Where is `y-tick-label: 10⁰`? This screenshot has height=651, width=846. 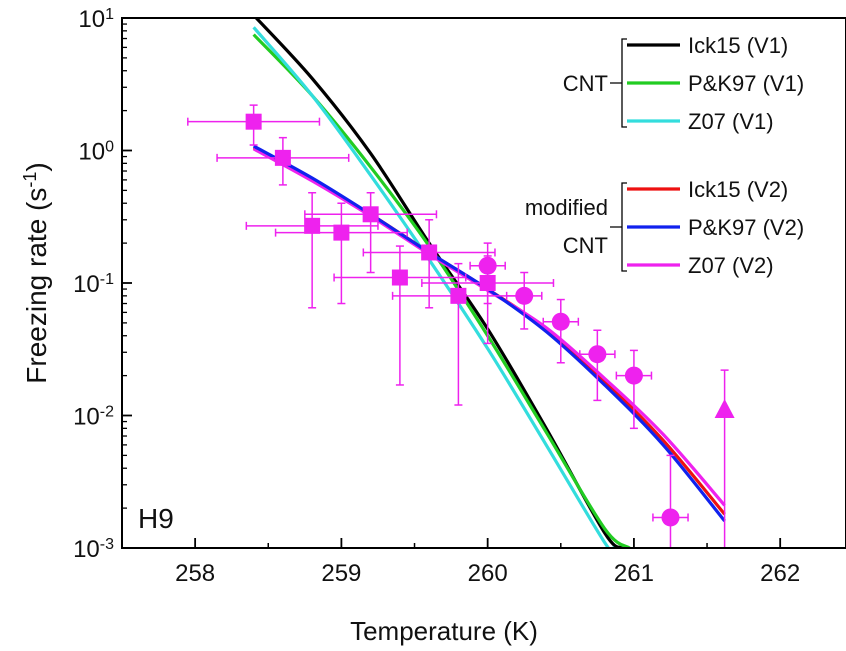
y-tick-label: 10⁰ is located at coordinates (96, 152).